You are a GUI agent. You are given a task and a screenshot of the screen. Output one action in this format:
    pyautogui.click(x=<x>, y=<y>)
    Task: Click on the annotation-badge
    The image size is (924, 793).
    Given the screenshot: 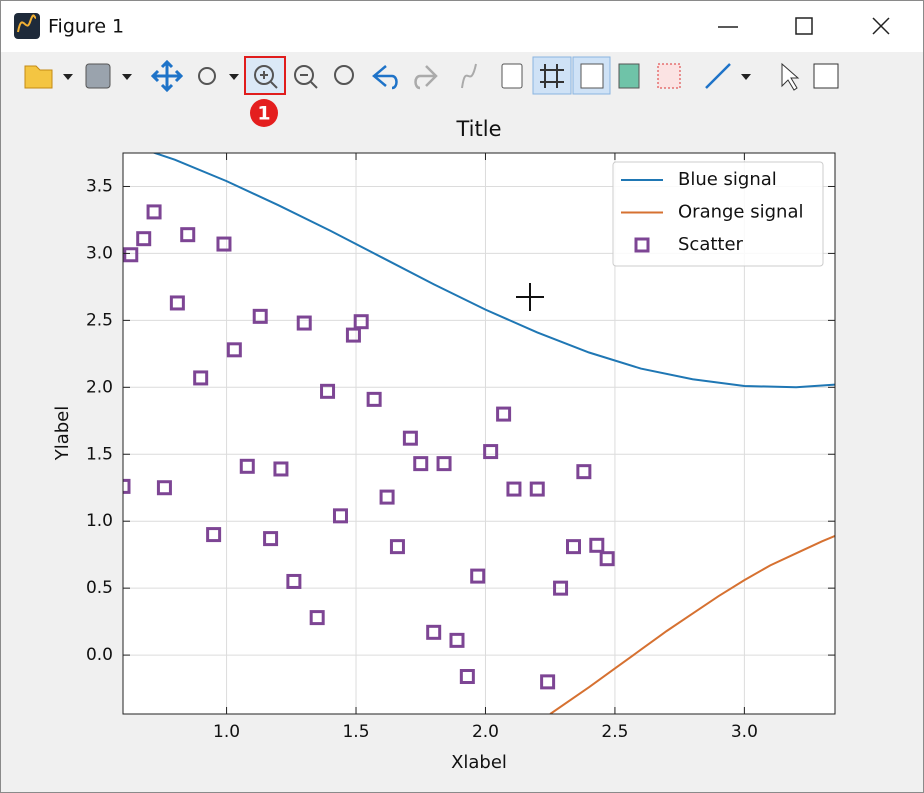 What is the action you would take?
    pyautogui.click(x=264, y=113)
    